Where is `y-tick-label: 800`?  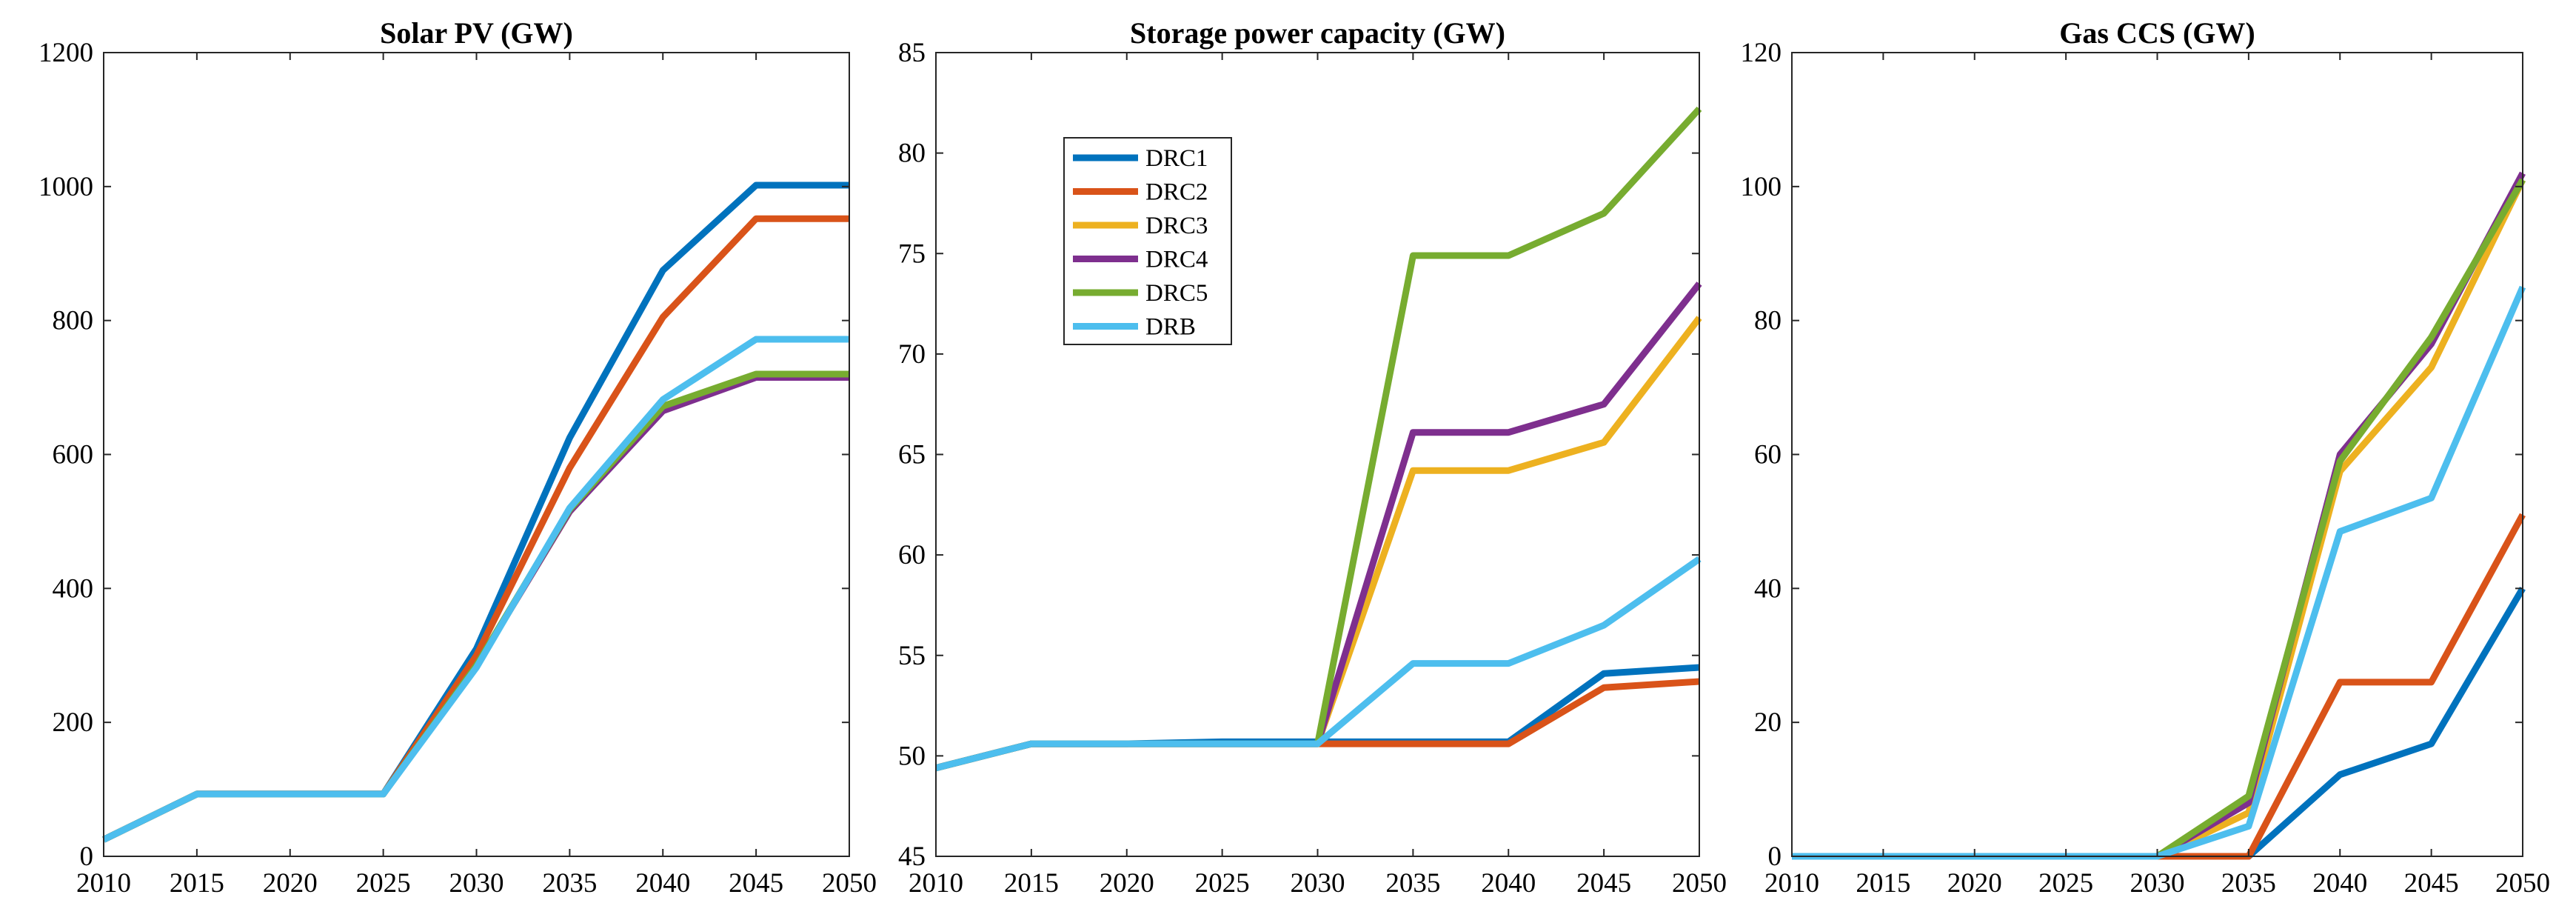
y-tick-label: 800 is located at coordinates (73, 321).